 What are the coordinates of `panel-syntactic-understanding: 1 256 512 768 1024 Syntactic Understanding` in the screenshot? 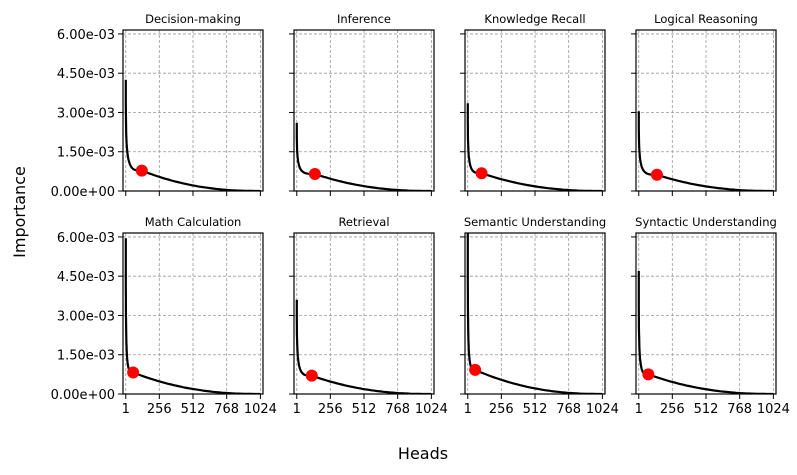 It's located at (710, 316).